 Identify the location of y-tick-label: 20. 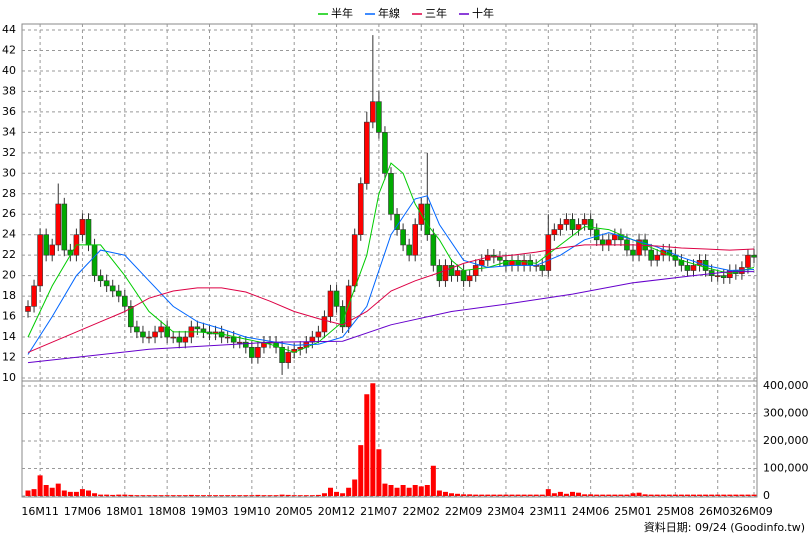
(9, 275).